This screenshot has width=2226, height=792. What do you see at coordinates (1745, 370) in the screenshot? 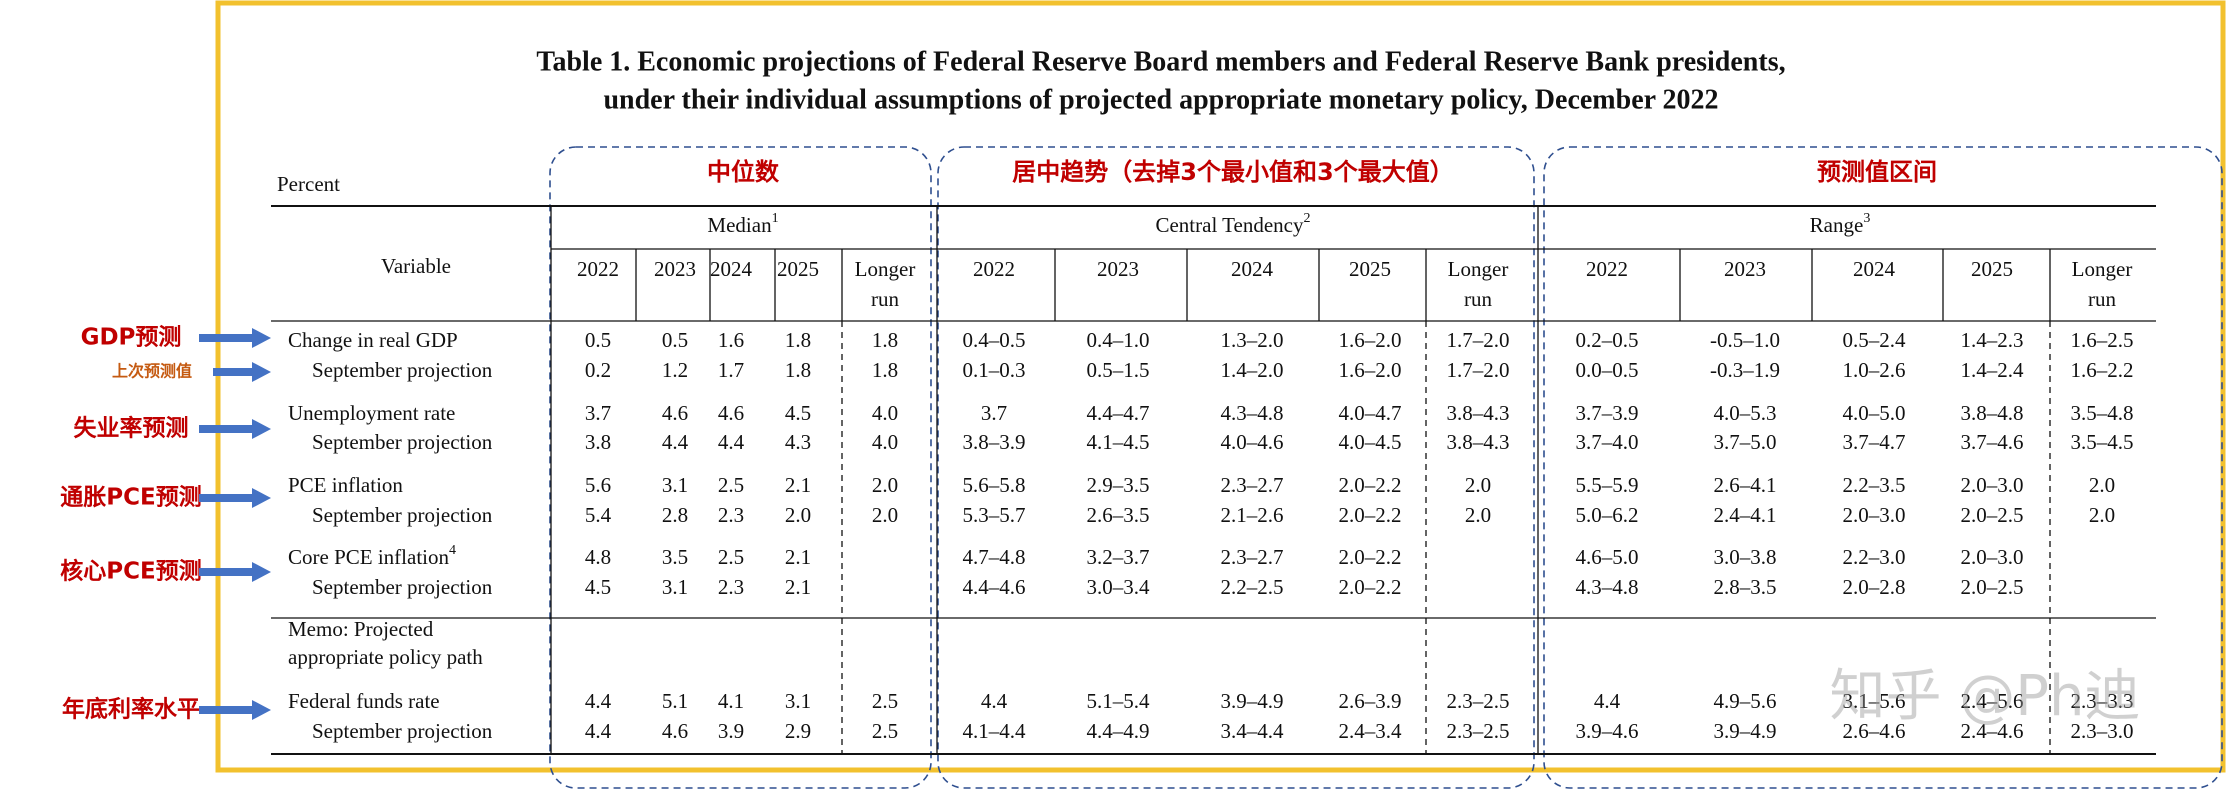
I see `cell: -0.3–1.9` at bounding box center [1745, 370].